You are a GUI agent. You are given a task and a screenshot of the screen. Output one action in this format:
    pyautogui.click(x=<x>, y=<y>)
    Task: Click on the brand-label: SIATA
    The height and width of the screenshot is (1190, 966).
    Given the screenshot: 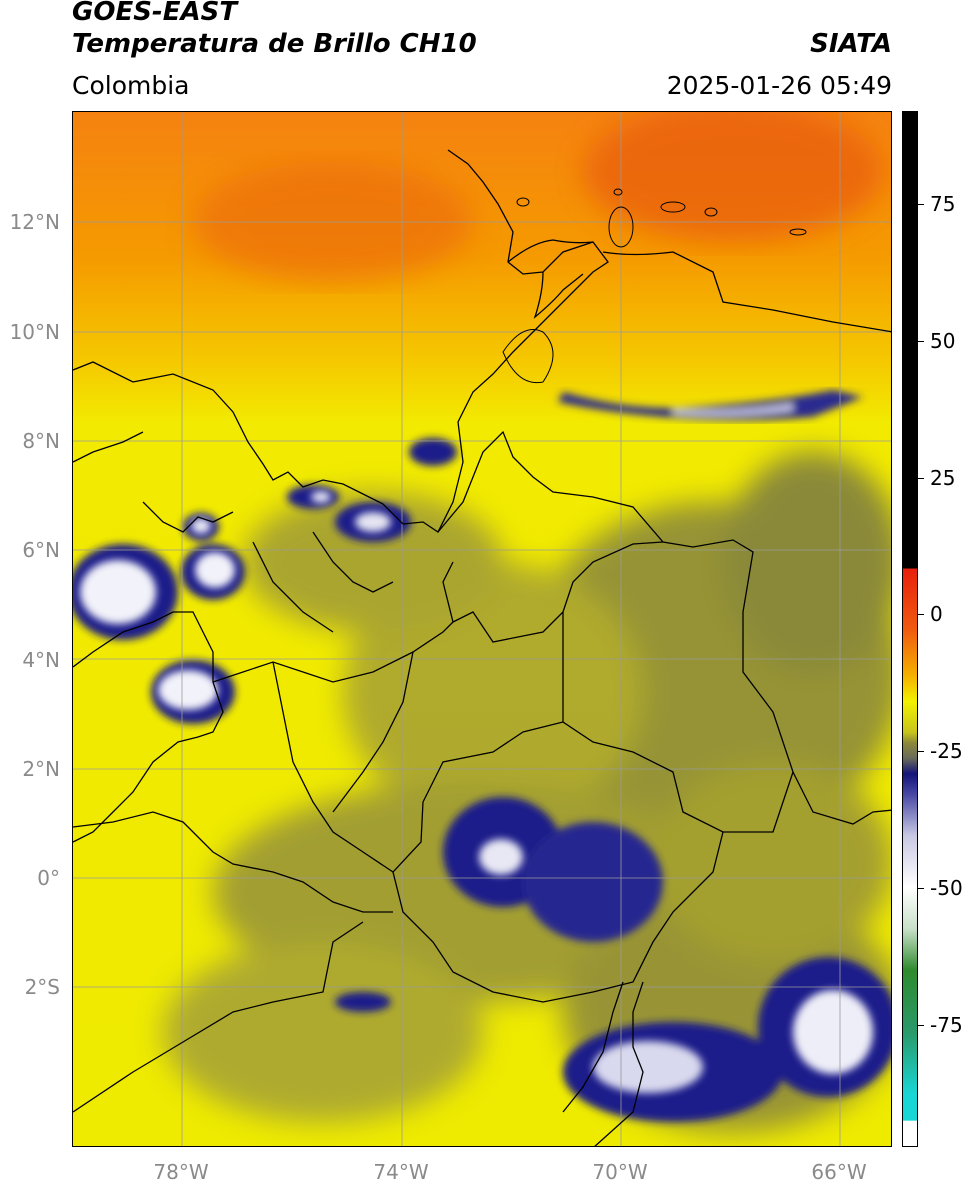 What is the action you would take?
    pyautogui.click(x=851, y=44)
    